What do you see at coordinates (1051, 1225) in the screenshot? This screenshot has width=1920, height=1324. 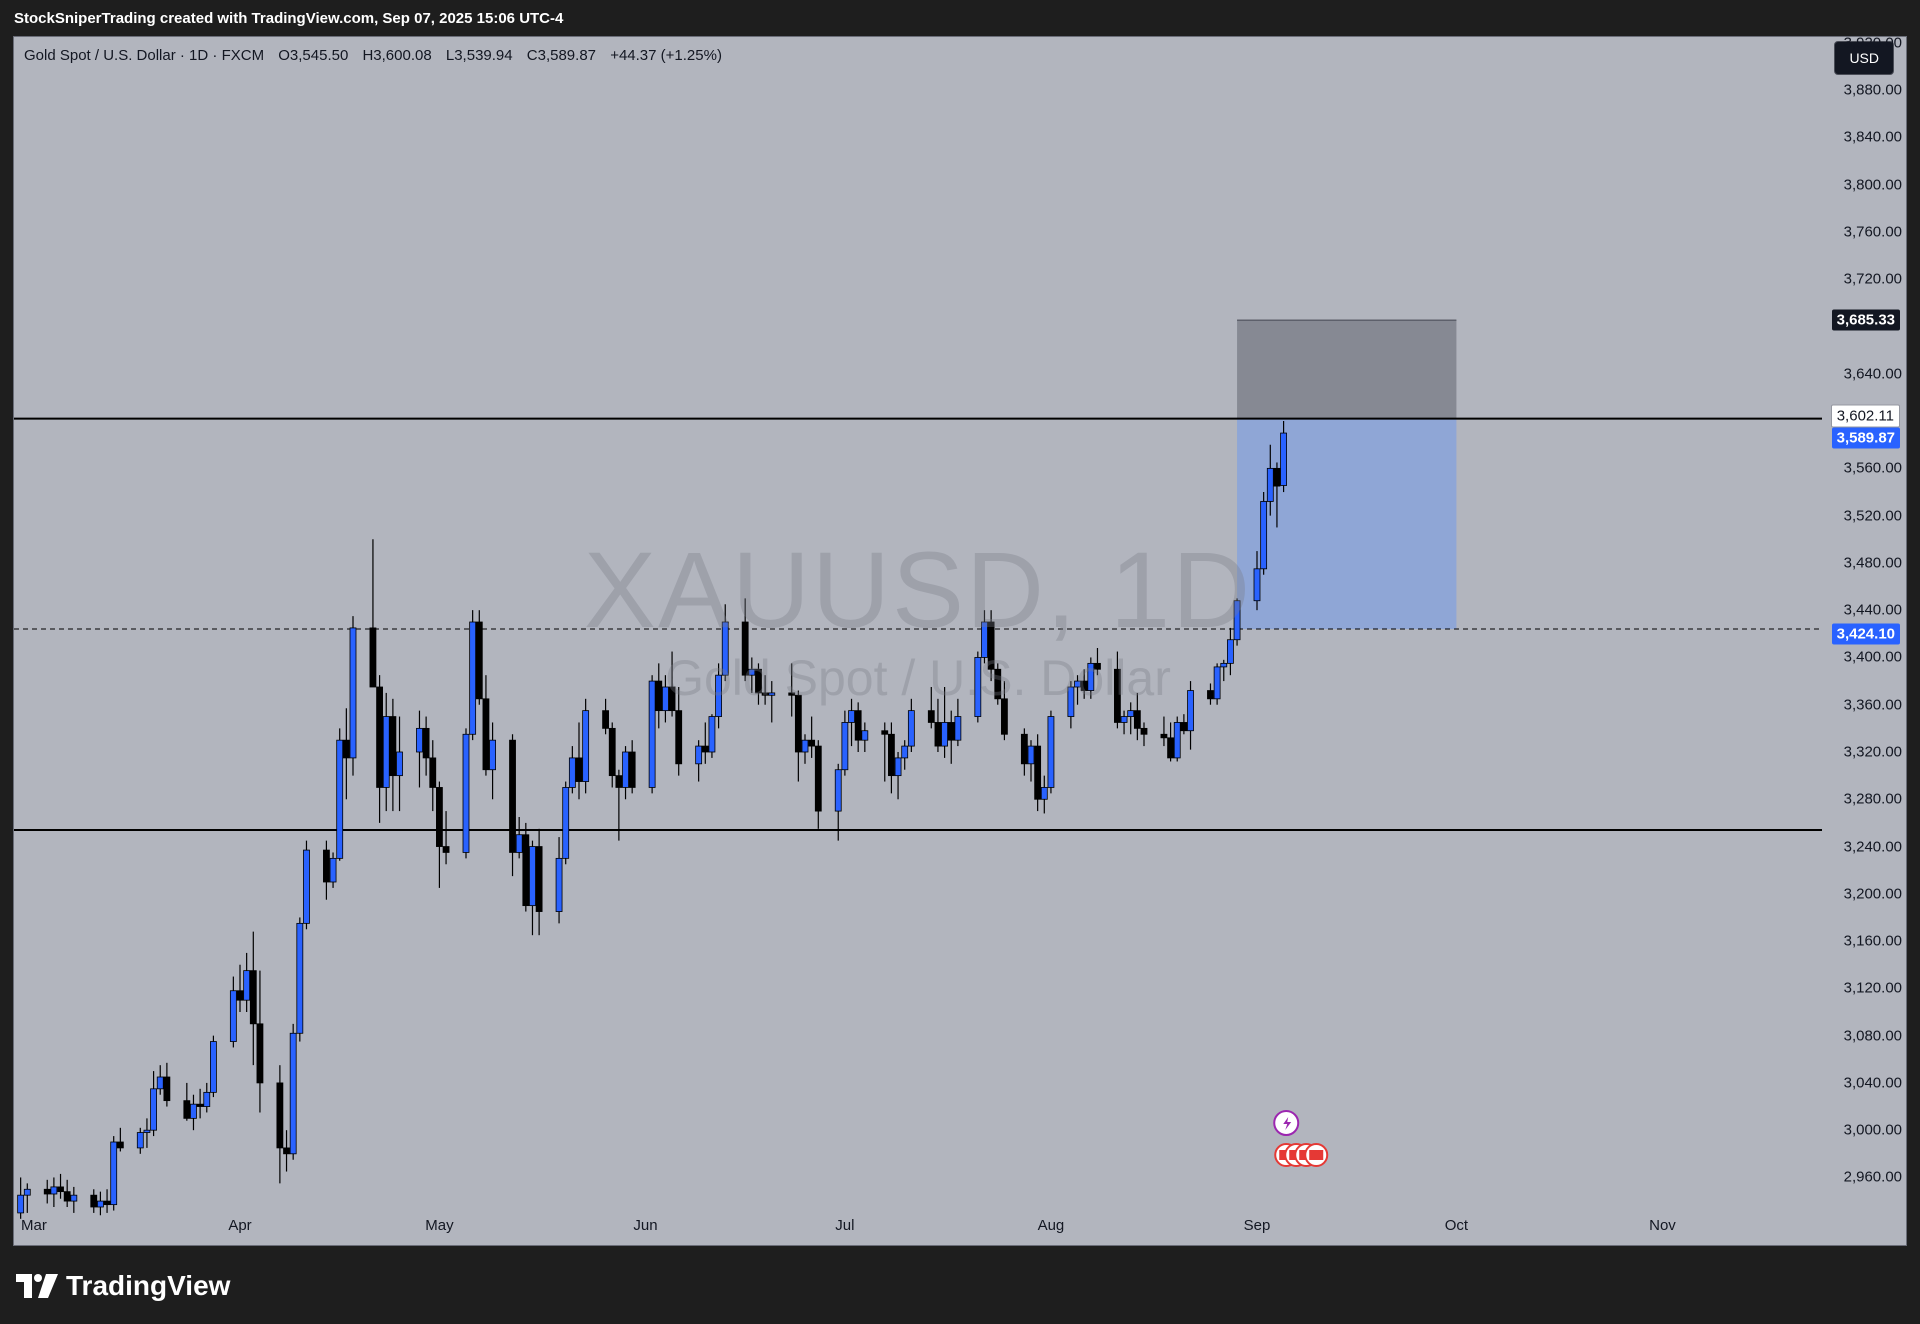 I see `time-tick-label: Aug` at bounding box center [1051, 1225].